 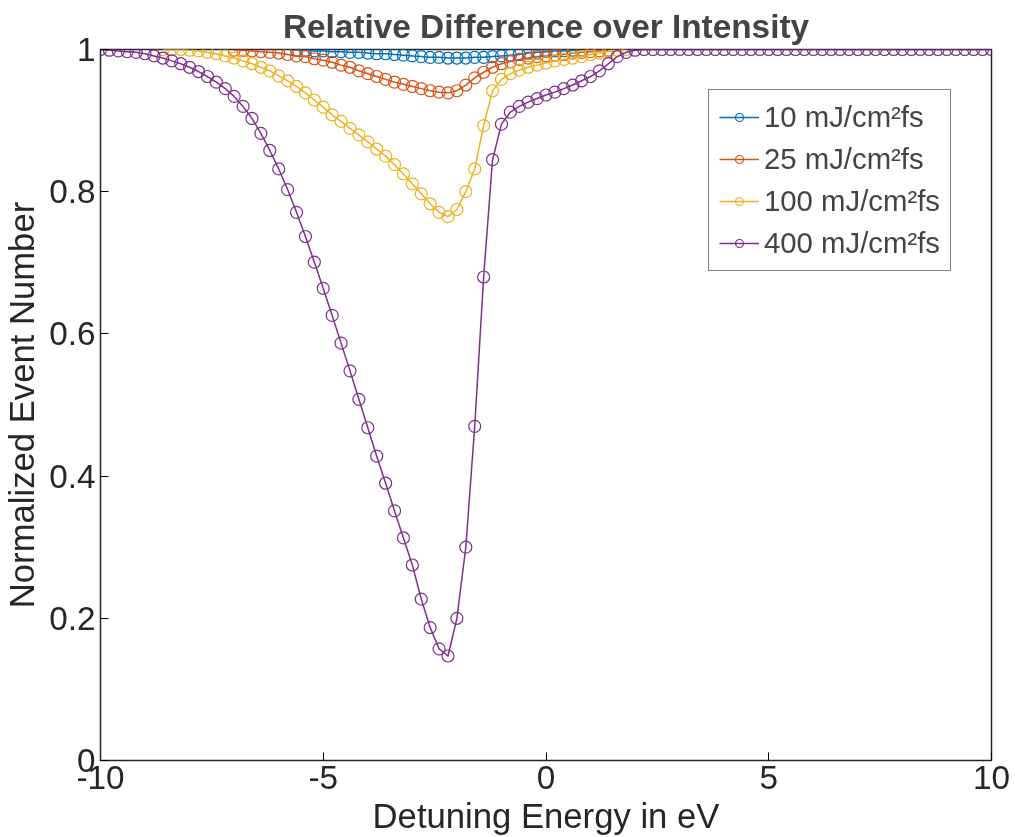 I want to click on legend-label: 400 mJ/cm²fs, so click(x=852, y=243).